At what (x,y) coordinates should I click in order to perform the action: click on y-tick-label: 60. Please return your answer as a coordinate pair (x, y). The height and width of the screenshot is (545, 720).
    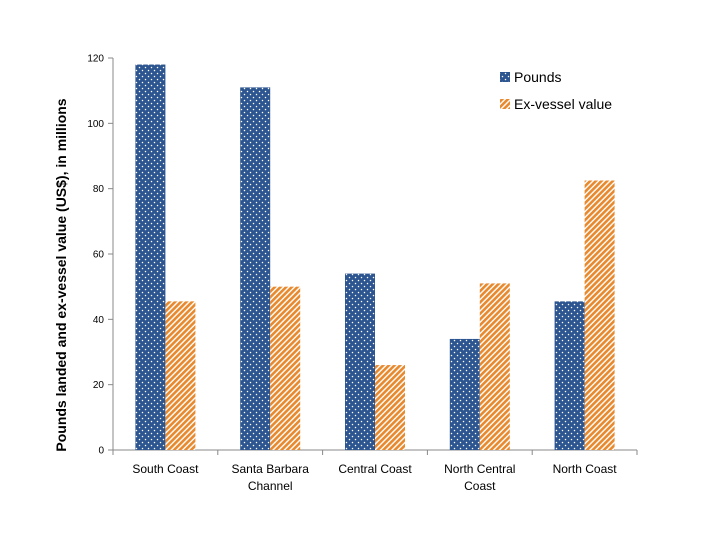
    Looking at the image, I should click on (99, 255).